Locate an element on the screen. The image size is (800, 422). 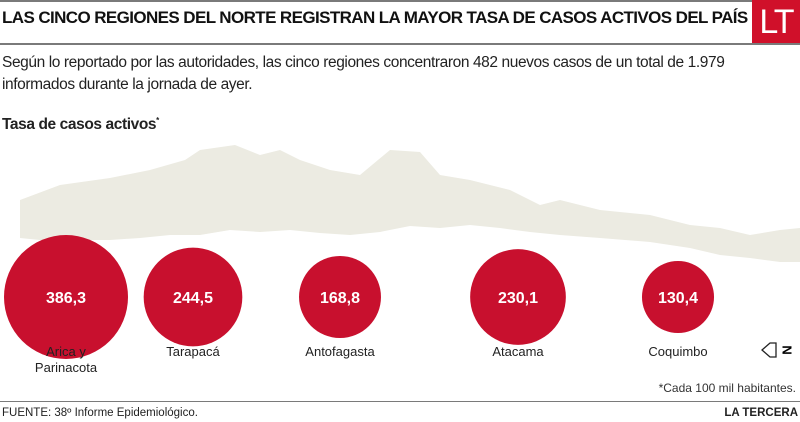
chart-subtitle: Tasa de casos activos* is located at coordinates (80, 125).